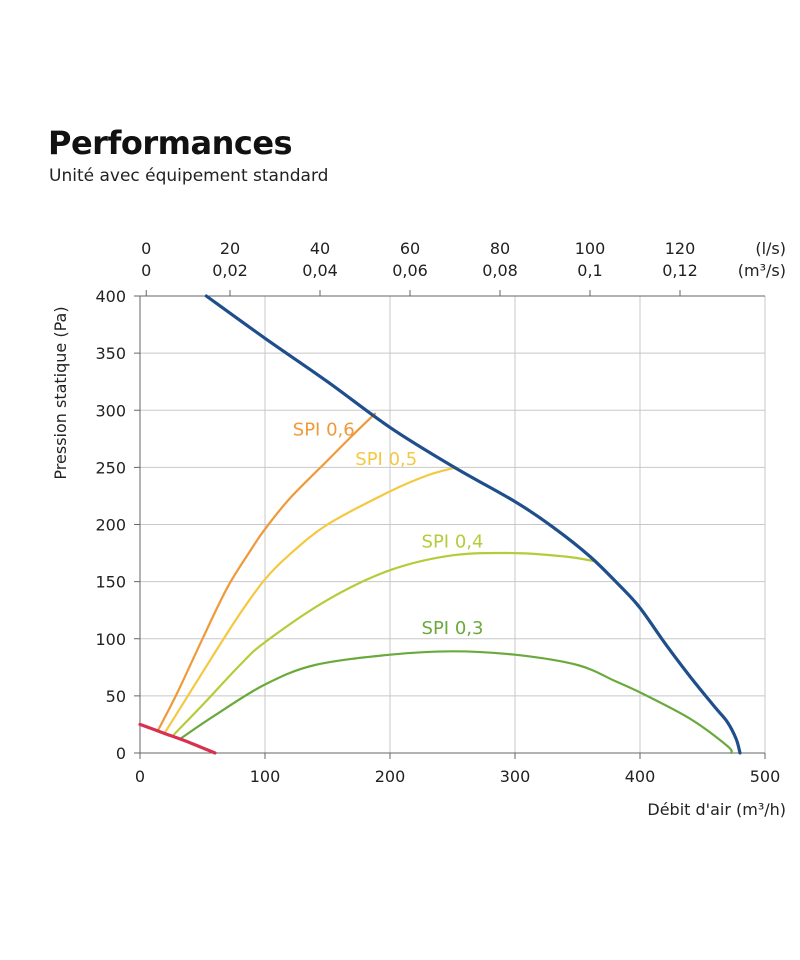 Image resolution: width=800 pixels, height=960 pixels. Describe the element at coordinates (320, 248) in the screenshot. I see `top-tick-label-ls: 40` at that location.